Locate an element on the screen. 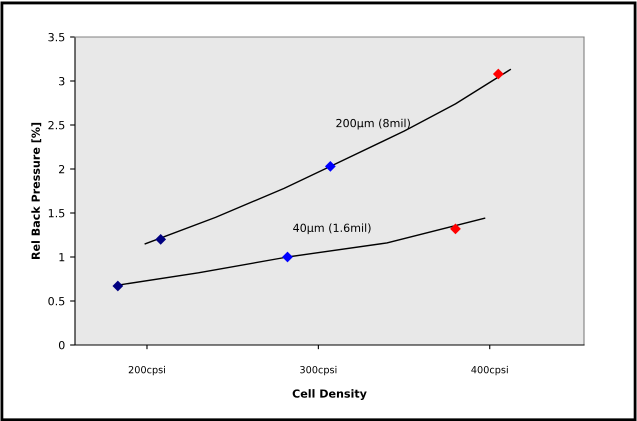 The width and height of the screenshot is (637, 421). y-tick-label: 3 is located at coordinates (61, 81).